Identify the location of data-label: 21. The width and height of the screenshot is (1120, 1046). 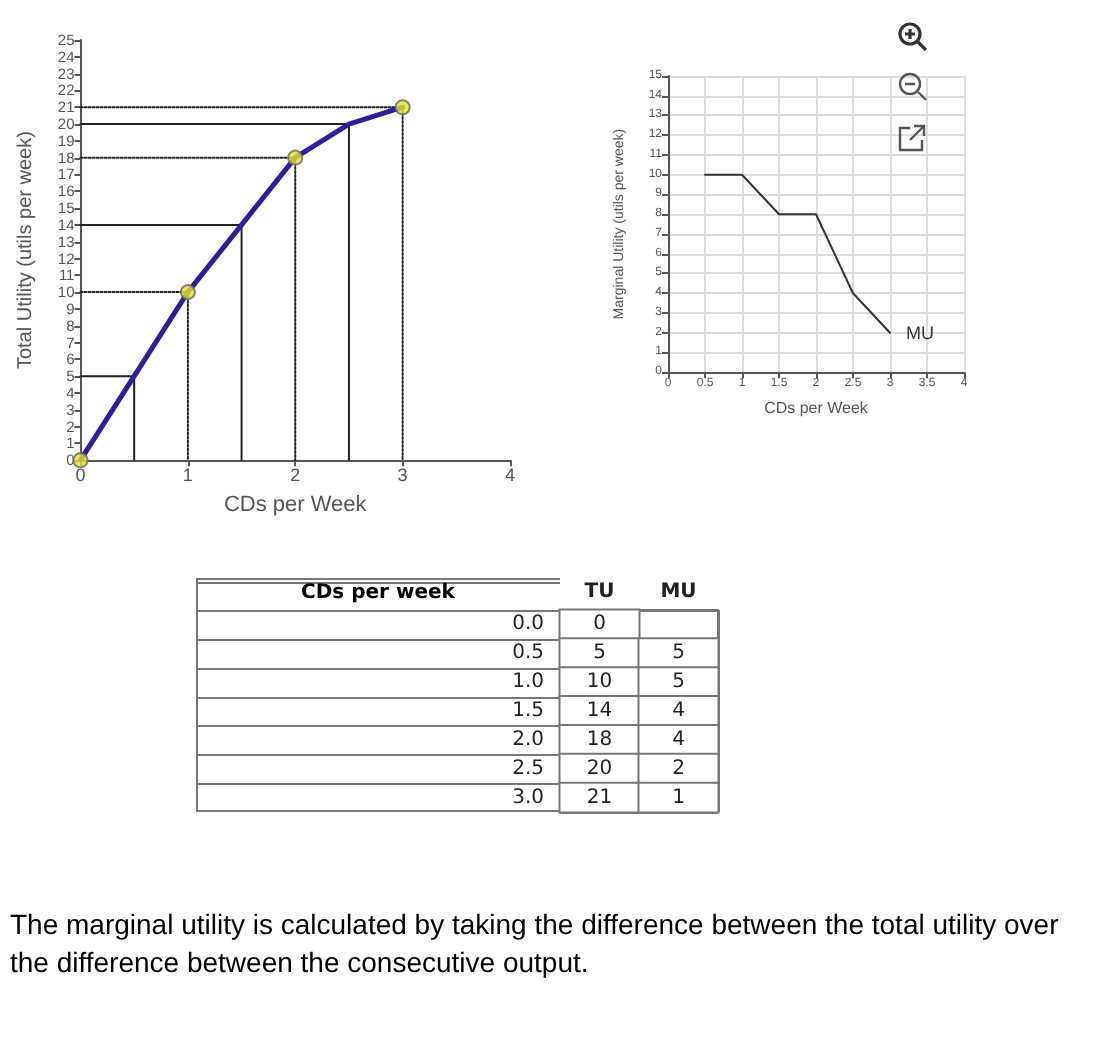
(599, 797).